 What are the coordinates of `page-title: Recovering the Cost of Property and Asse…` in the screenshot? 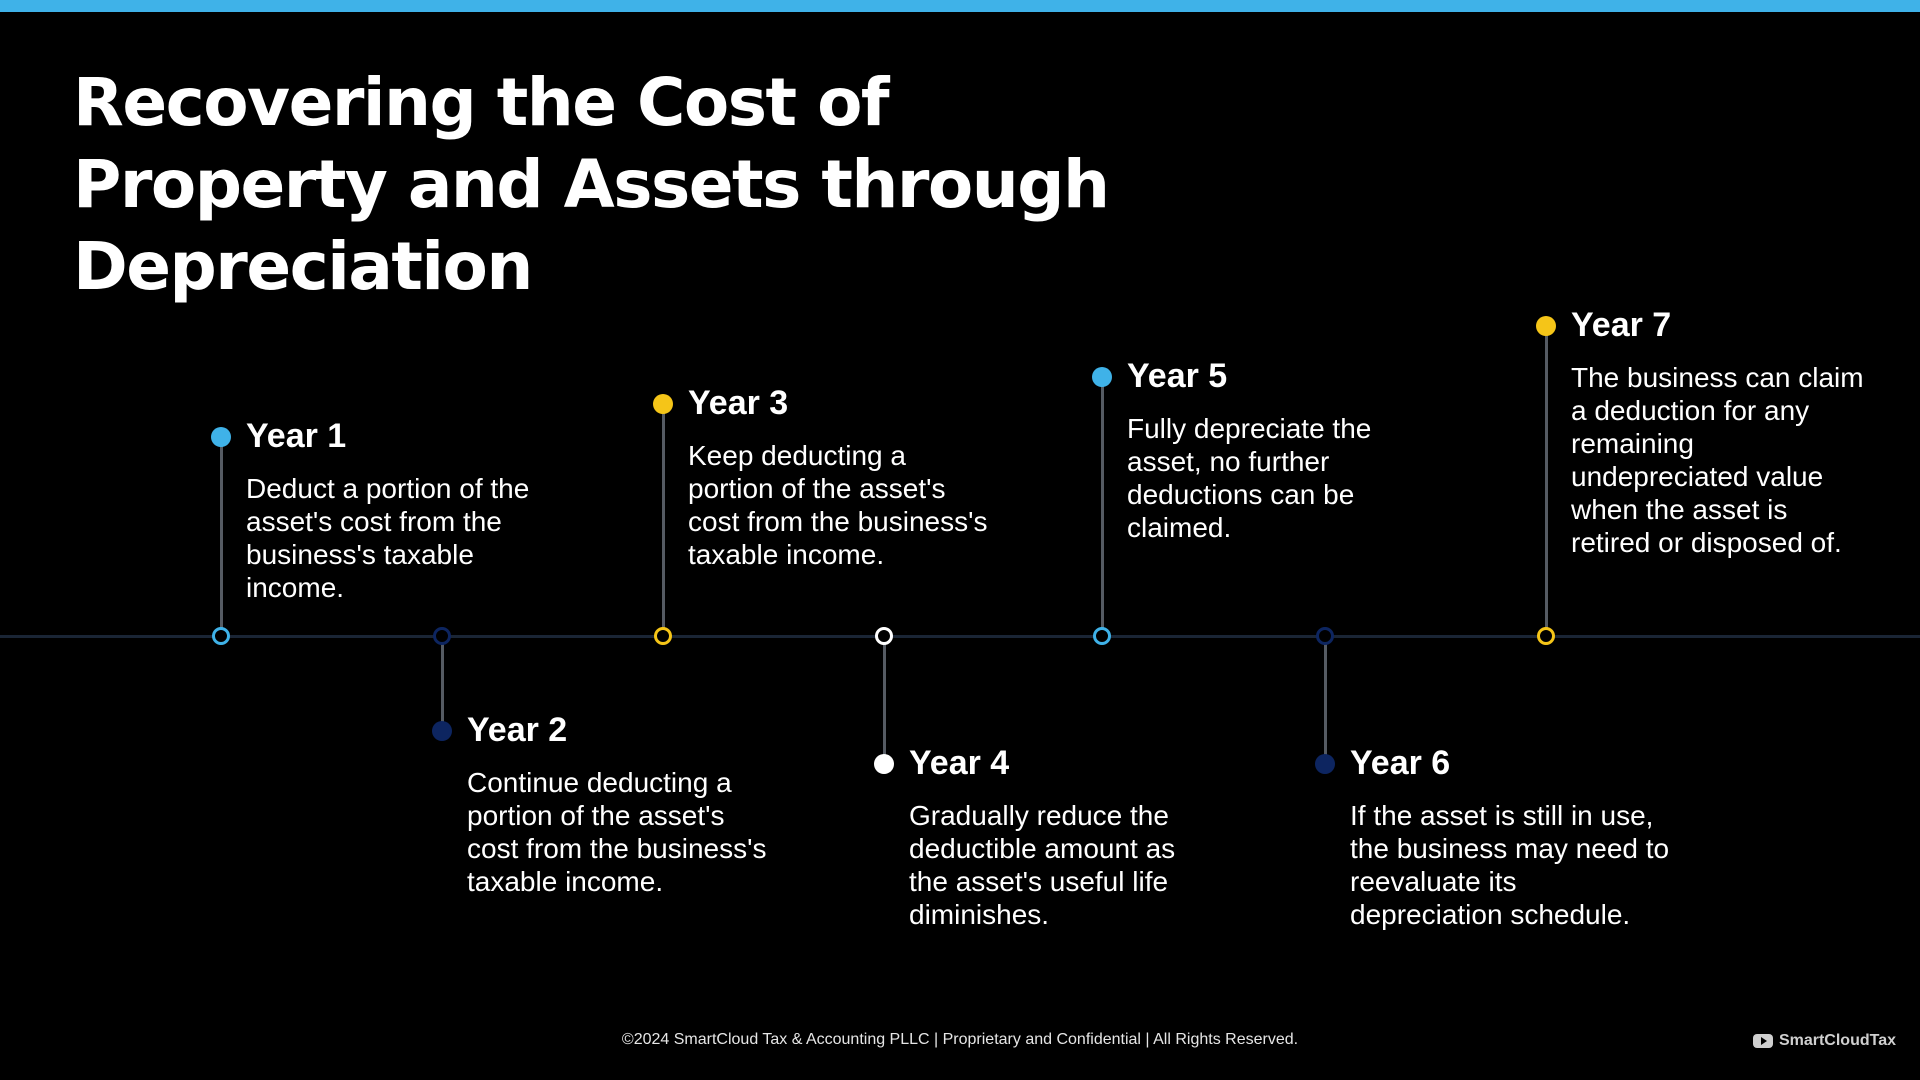 It's located at (591, 184).